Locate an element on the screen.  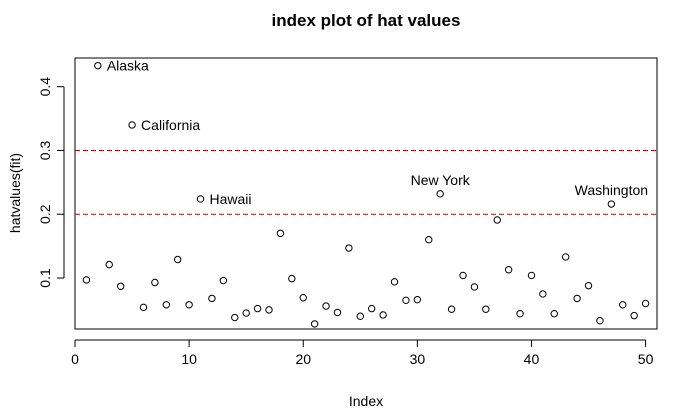
x-axis-label: Index is located at coordinates (366, 401).